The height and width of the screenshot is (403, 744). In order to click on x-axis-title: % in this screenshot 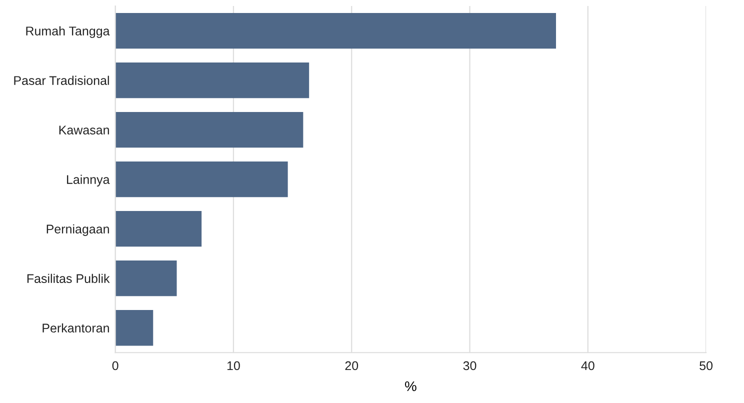, I will do `click(410, 386)`.